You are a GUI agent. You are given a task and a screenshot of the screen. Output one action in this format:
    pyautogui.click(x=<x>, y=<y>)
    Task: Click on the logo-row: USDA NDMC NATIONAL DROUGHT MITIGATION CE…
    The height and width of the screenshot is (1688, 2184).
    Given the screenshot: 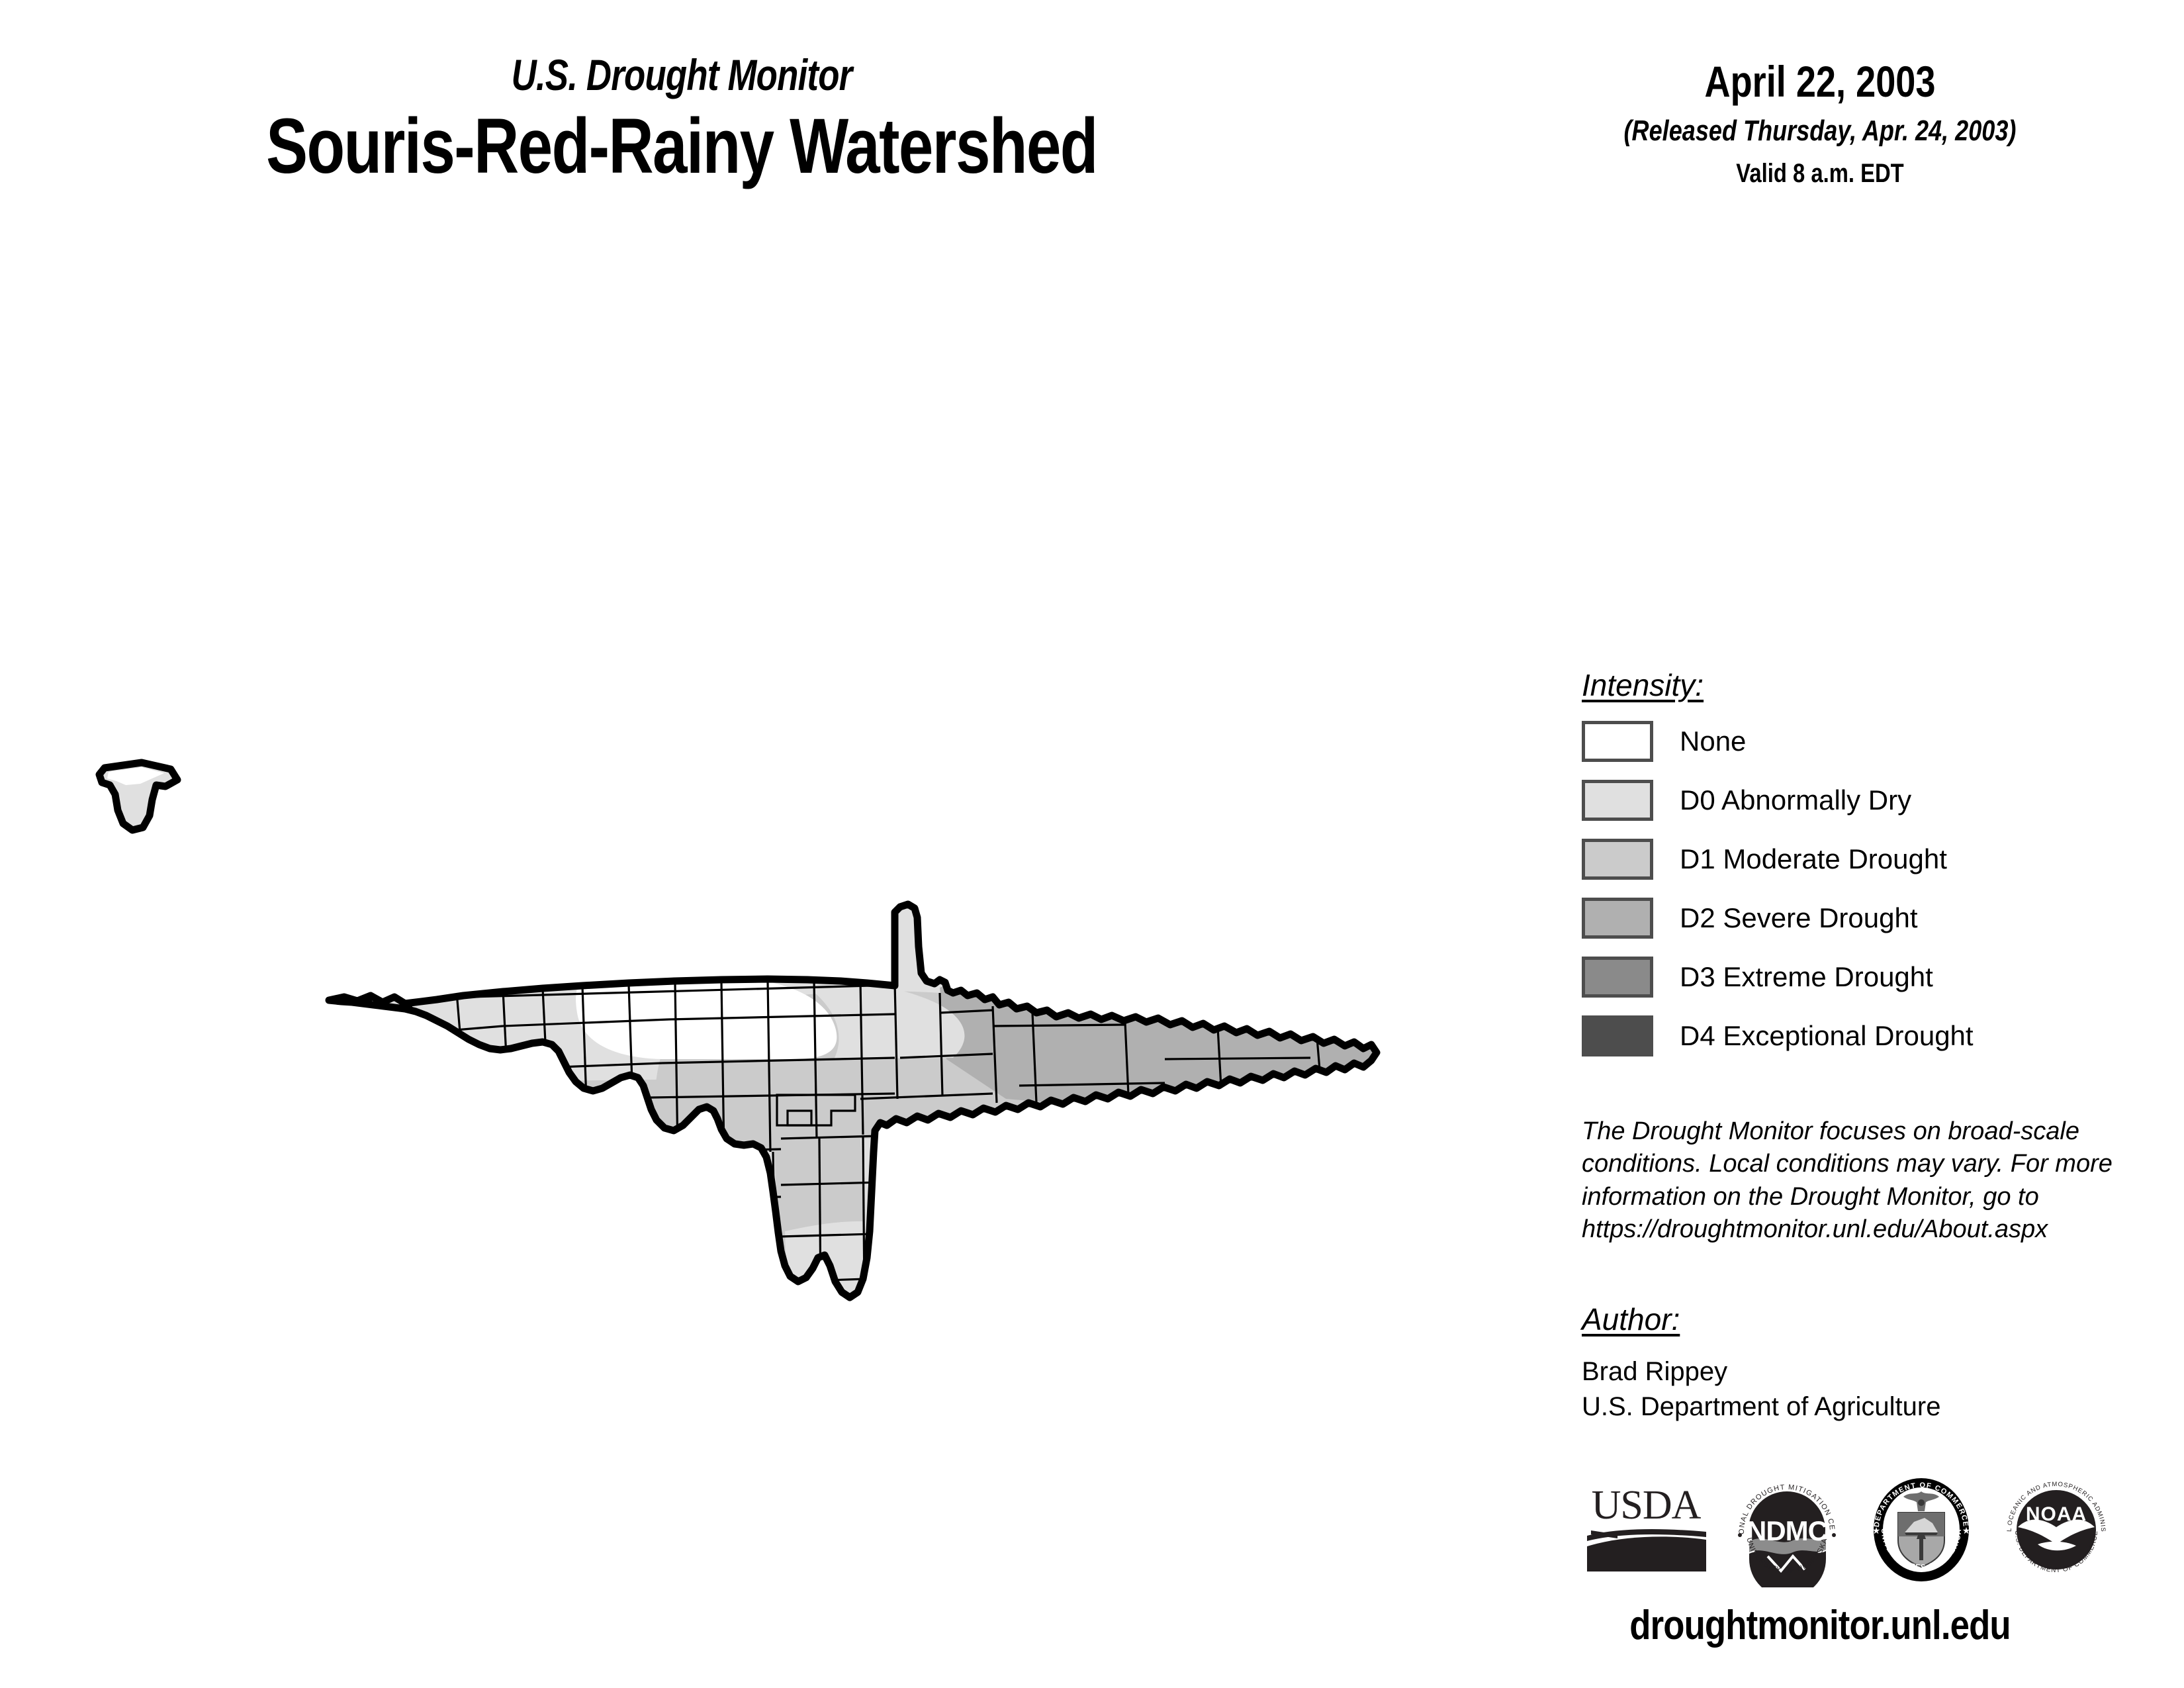 What is the action you would take?
    pyautogui.click(x=1870, y=1529)
    